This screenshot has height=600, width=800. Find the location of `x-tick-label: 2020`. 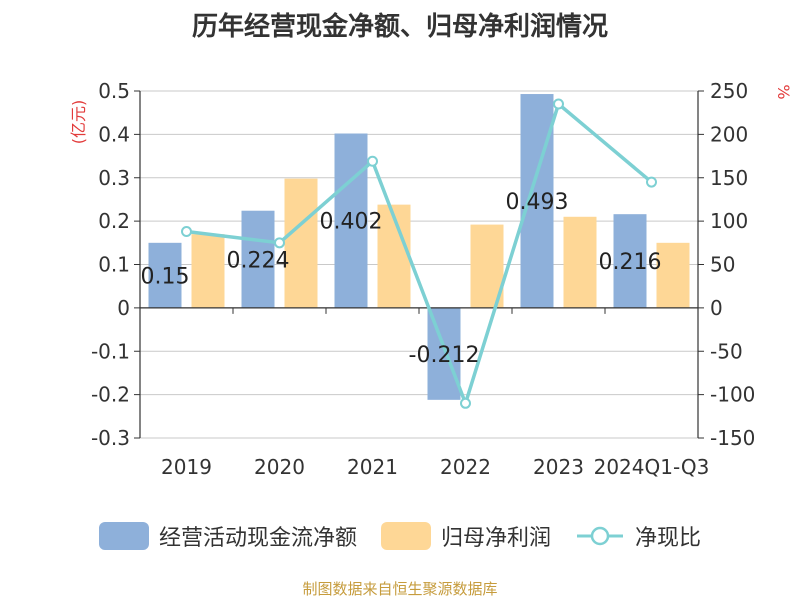

x-tick-label: 2020 is located at coordinates (279, 467).